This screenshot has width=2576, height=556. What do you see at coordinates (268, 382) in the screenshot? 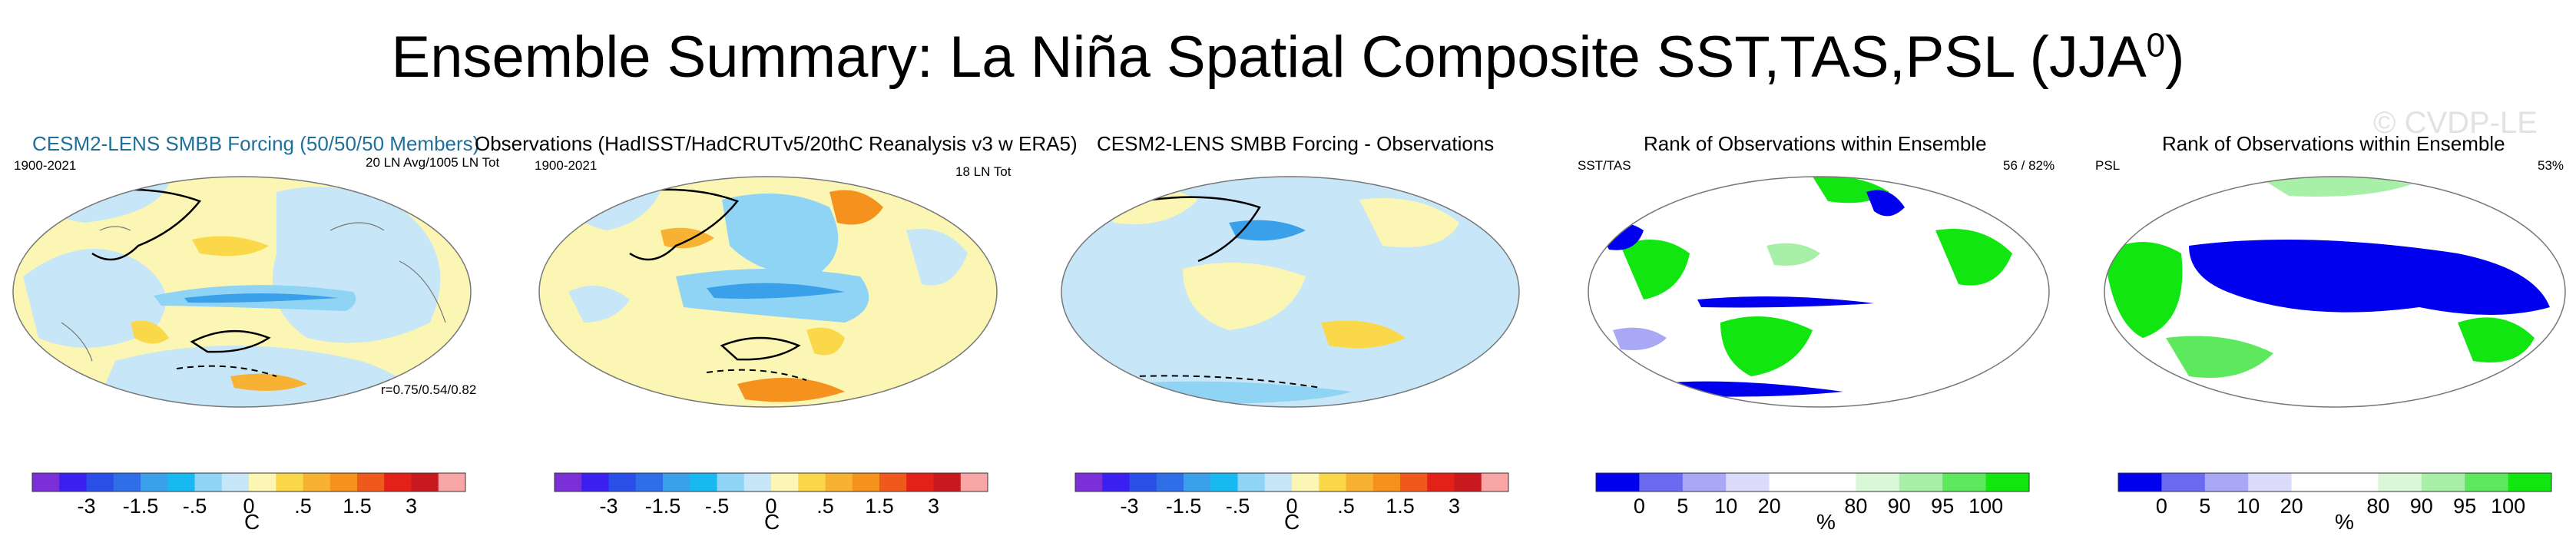
I see `panel-1-south-pacific-warm` at bounding box center [268, 382].